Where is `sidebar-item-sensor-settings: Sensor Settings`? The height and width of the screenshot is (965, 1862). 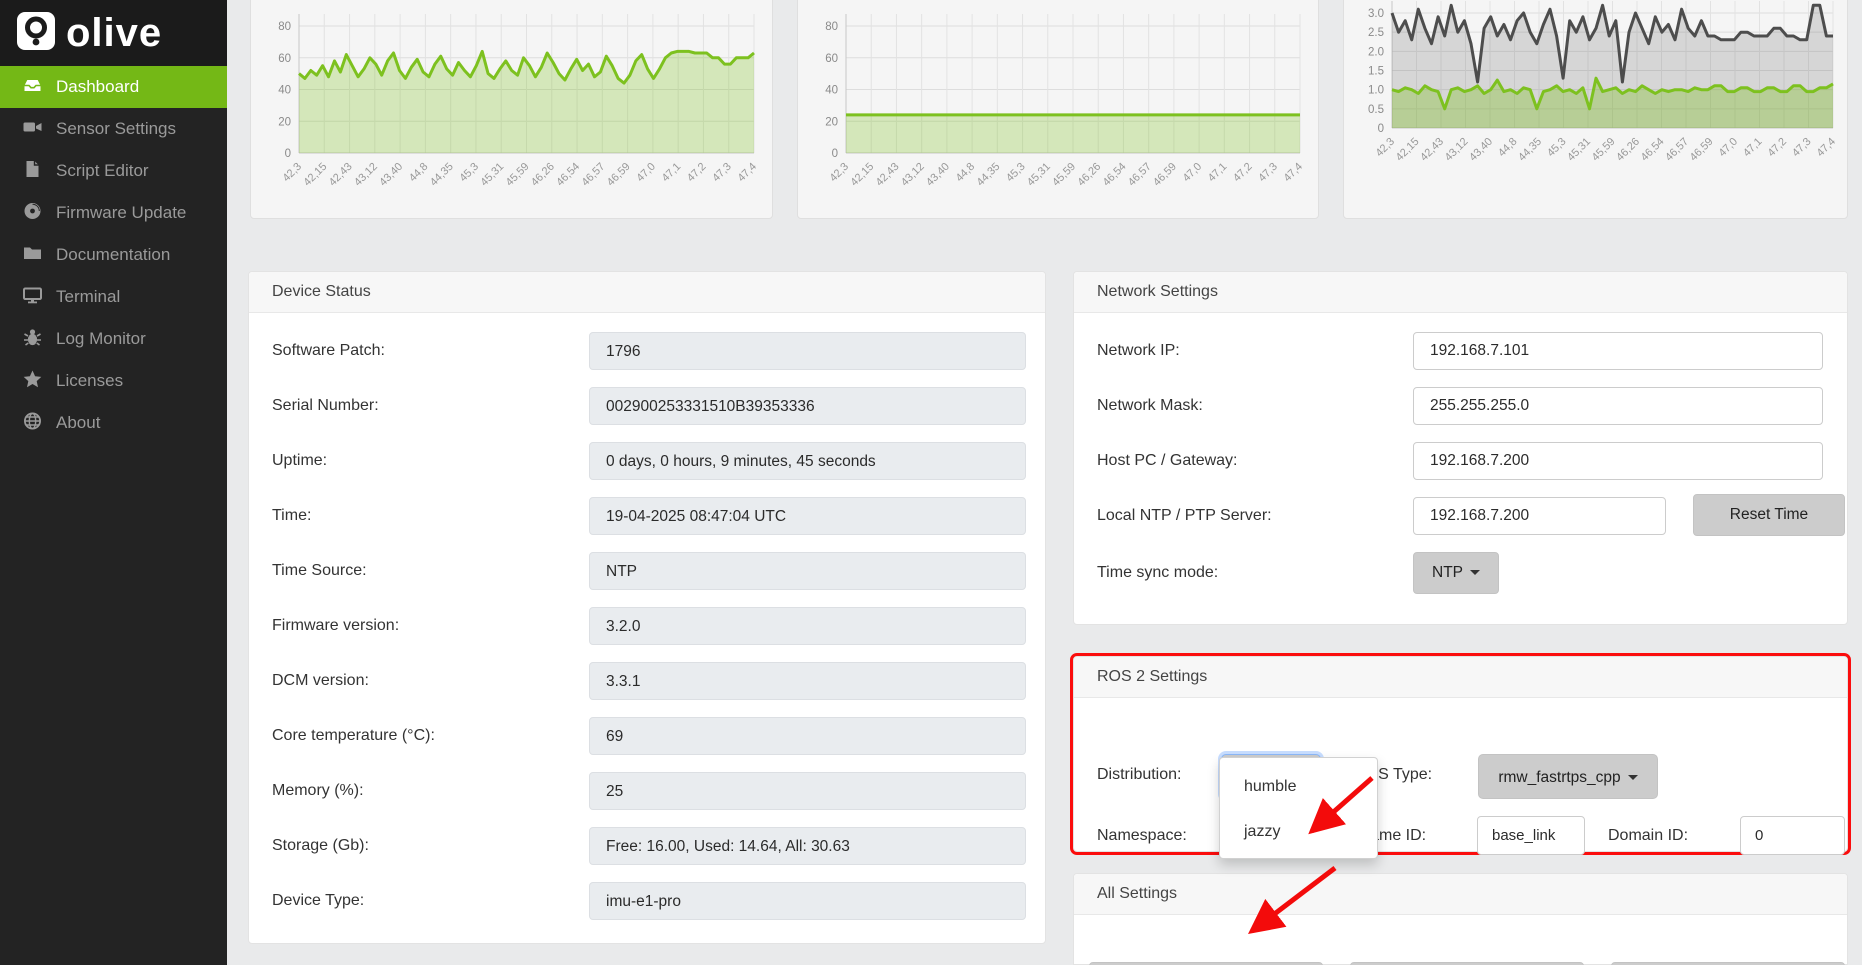 sidebar-item-sensor-settings: Sensor Settings is located at coordinates (113, 129).